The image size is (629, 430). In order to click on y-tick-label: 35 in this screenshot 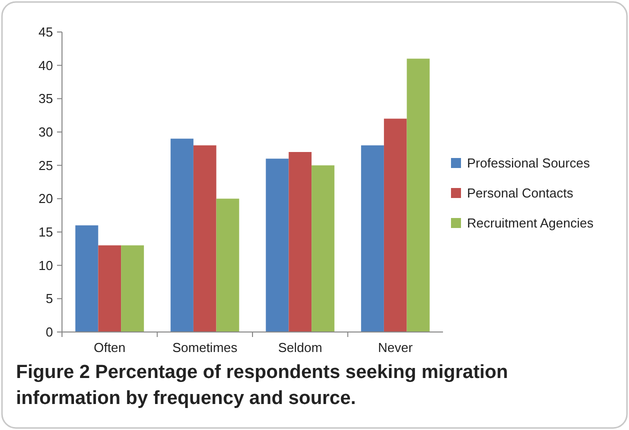, I will do `click(45, 98)`.